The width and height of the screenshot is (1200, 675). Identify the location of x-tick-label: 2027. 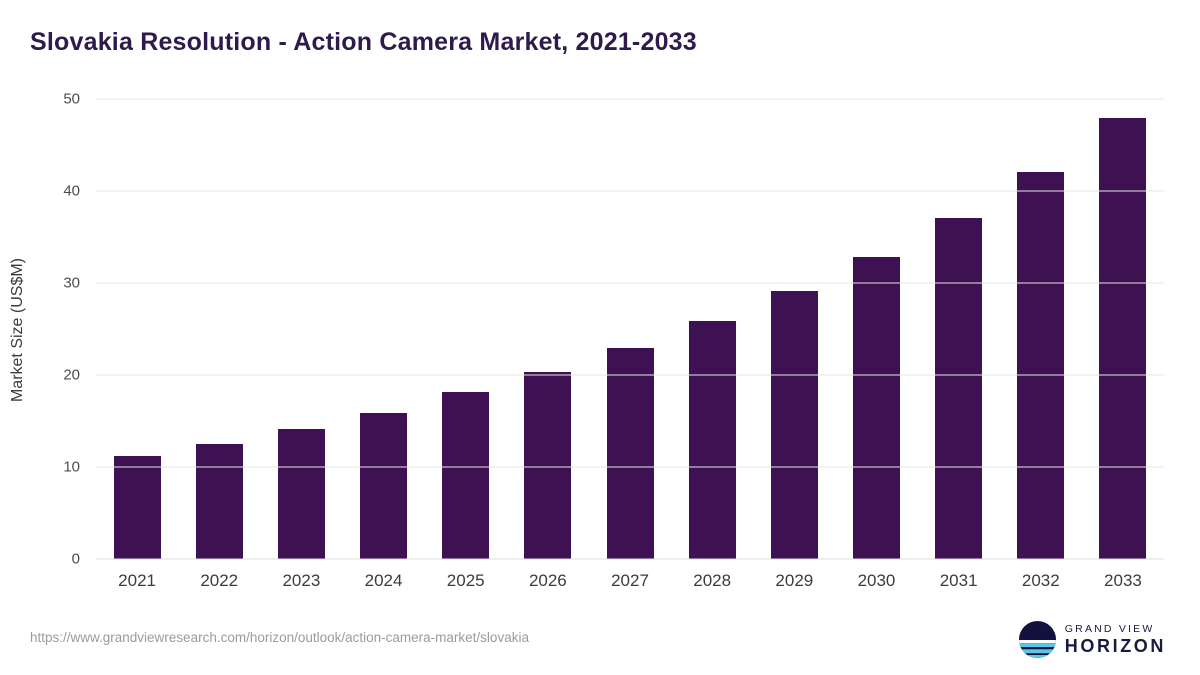
(630, 580).